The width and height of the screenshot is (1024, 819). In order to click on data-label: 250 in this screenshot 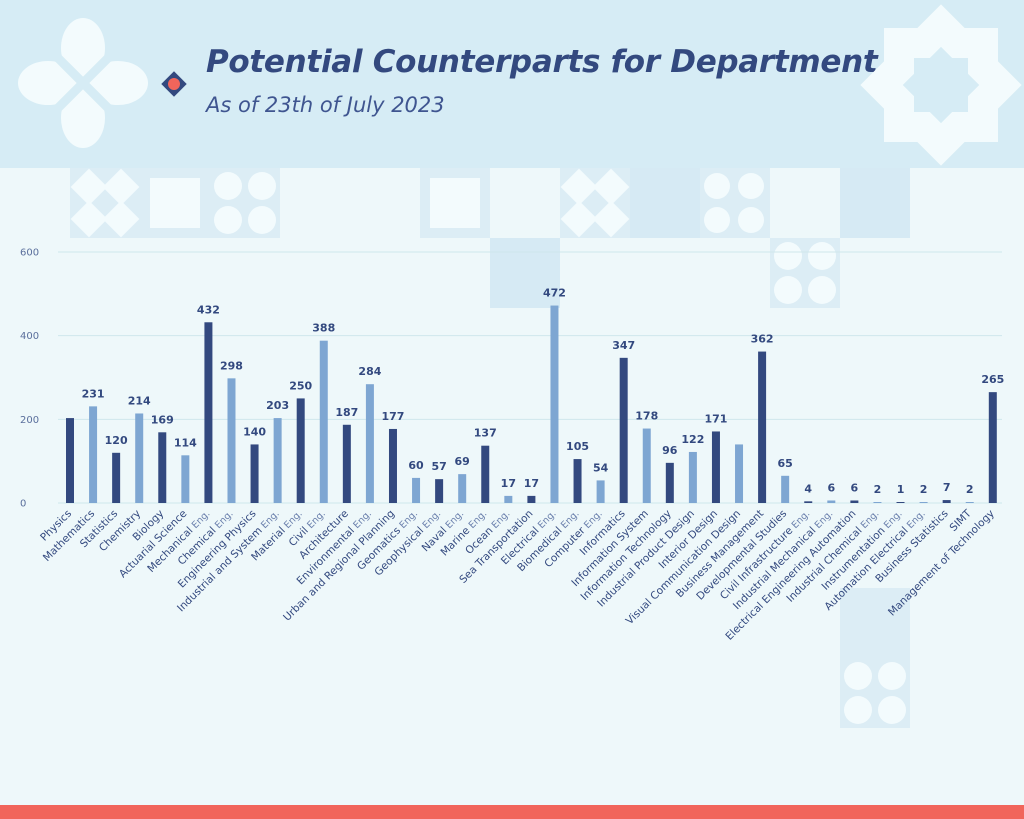, I will do `click(300, 385)`.